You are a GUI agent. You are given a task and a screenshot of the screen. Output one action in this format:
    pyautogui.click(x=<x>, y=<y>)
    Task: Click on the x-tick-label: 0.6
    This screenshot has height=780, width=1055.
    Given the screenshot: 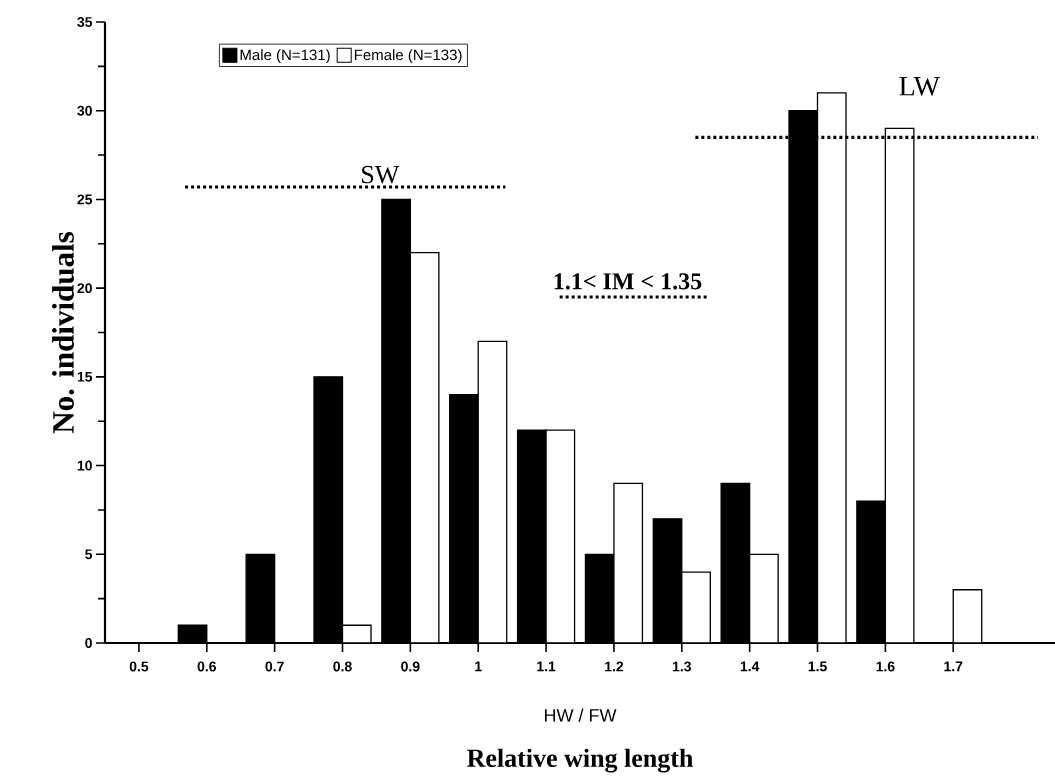 What is the action you would take?
    pyautogui.click(x=207, y=666)
    